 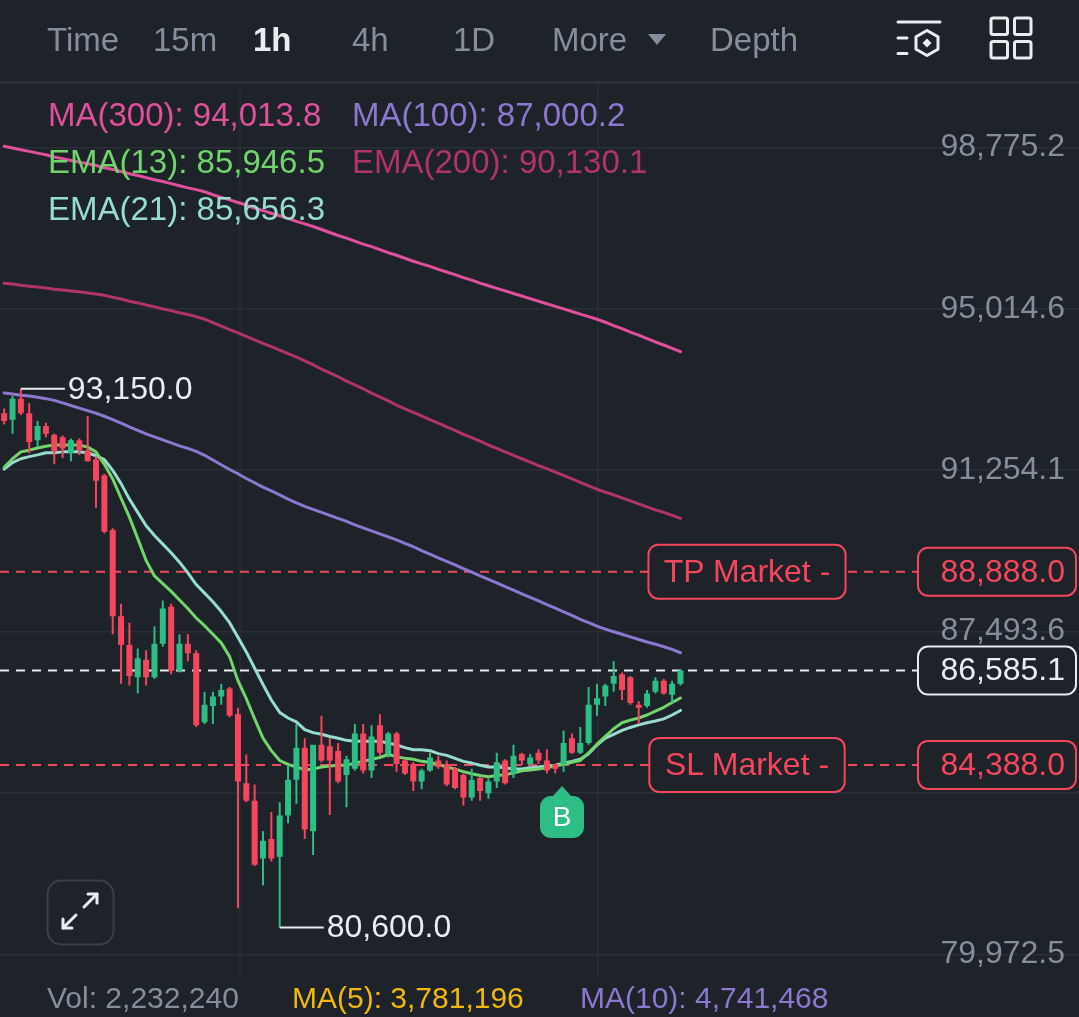 What do you see at coordinates (143, 998) in the screenshot?
I see `text: Vol: 2,232,240` at bounding box center [143, 998].